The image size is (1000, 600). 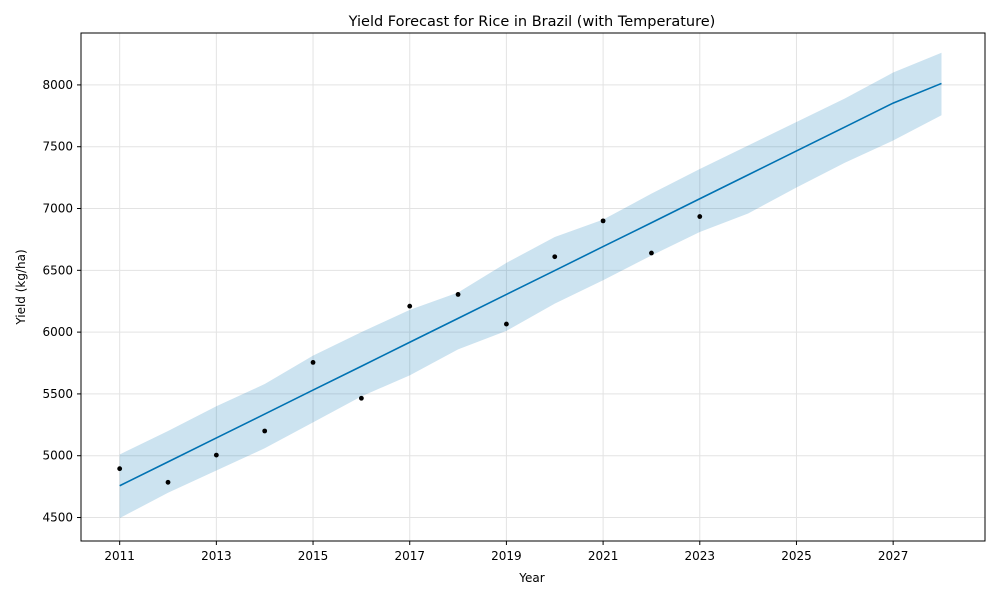 I want to click on x-tick-label: 2015, so click(x=313, y=556).